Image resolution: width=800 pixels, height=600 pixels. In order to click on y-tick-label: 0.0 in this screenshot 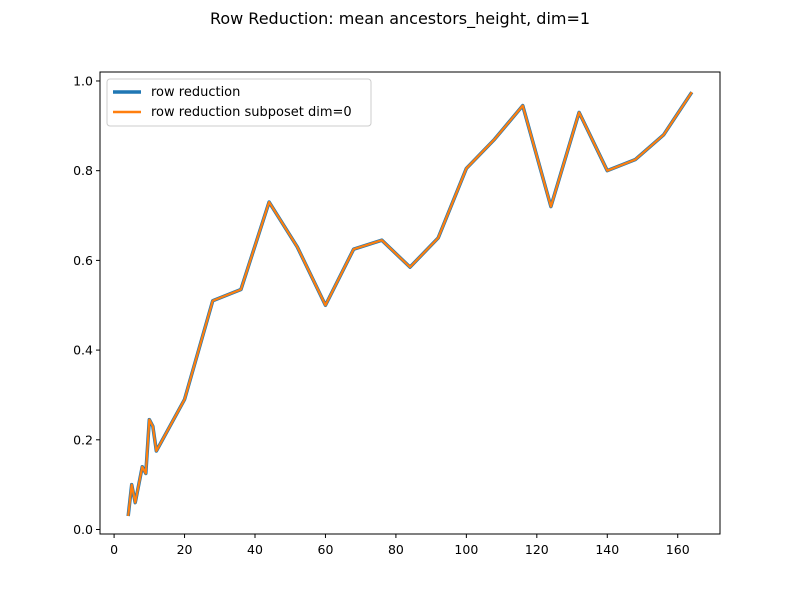, I will do `click(83, 529)`.